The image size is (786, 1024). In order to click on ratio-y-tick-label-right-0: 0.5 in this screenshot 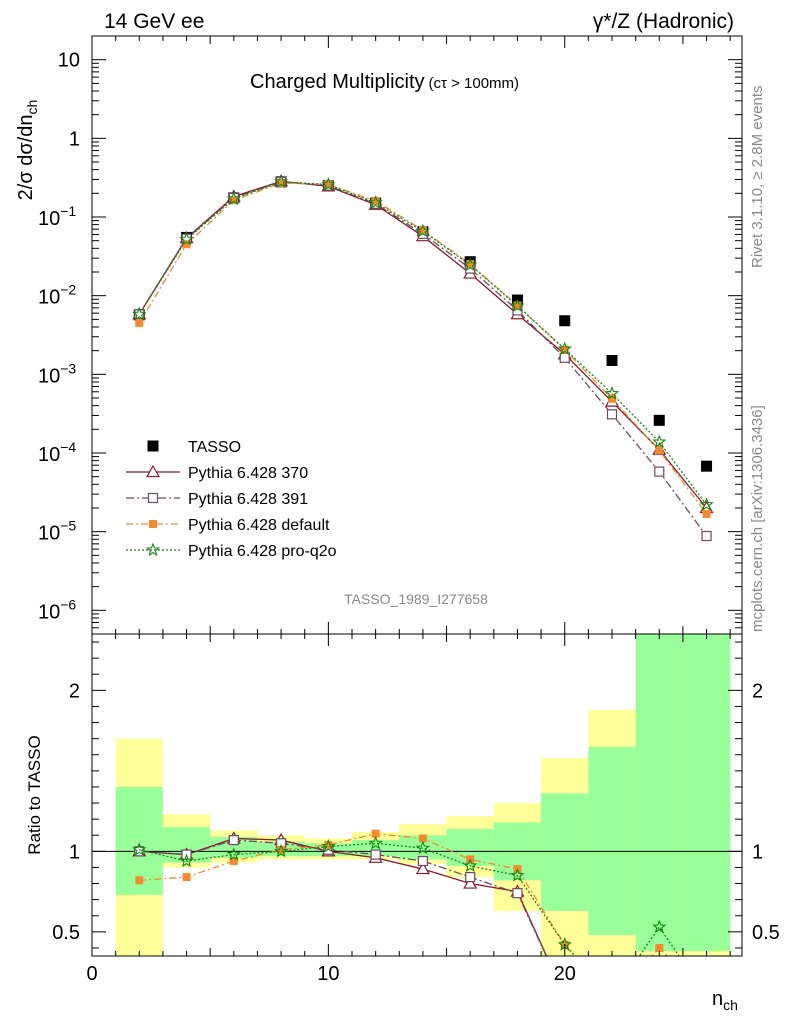, I will do `click(766, 933)`.